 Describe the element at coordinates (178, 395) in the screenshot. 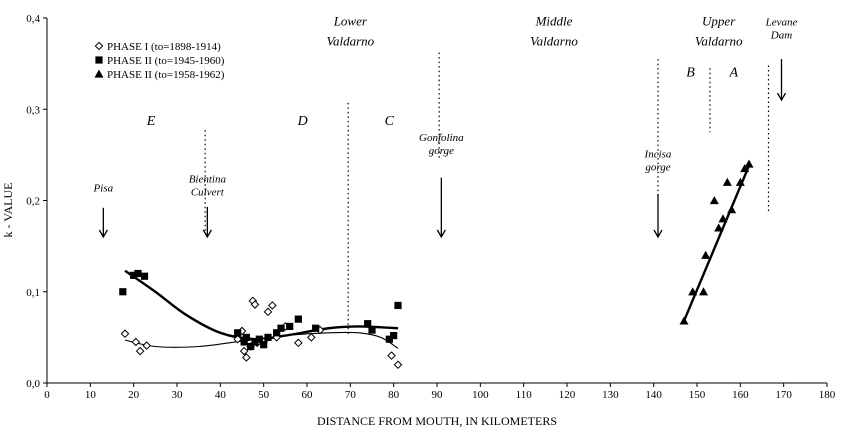

I see `x-tick-label: 30` at that location.